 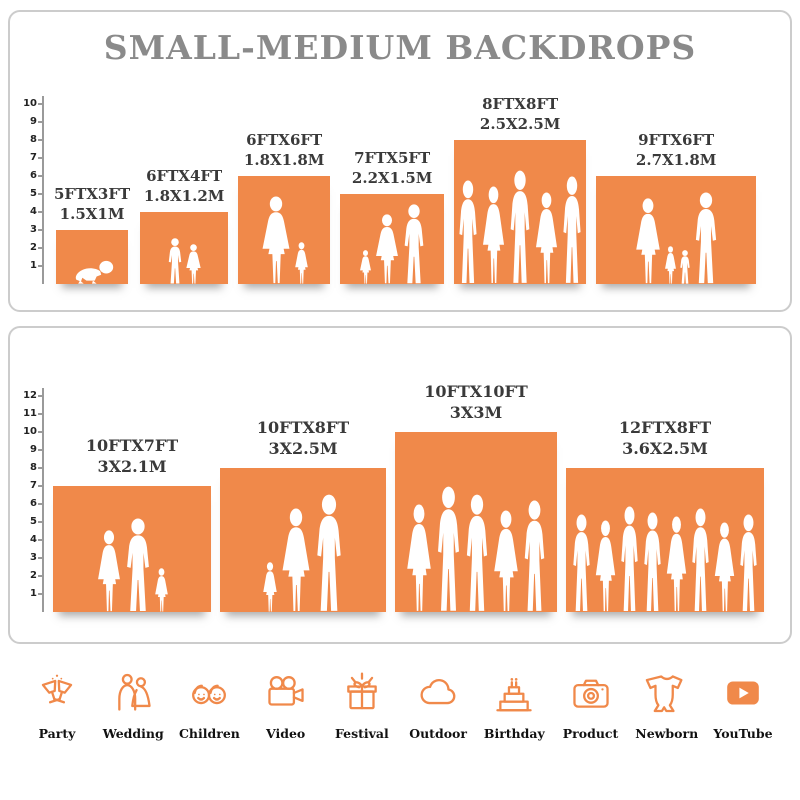 I want to click on children-icon, so click(x=209, y=694).